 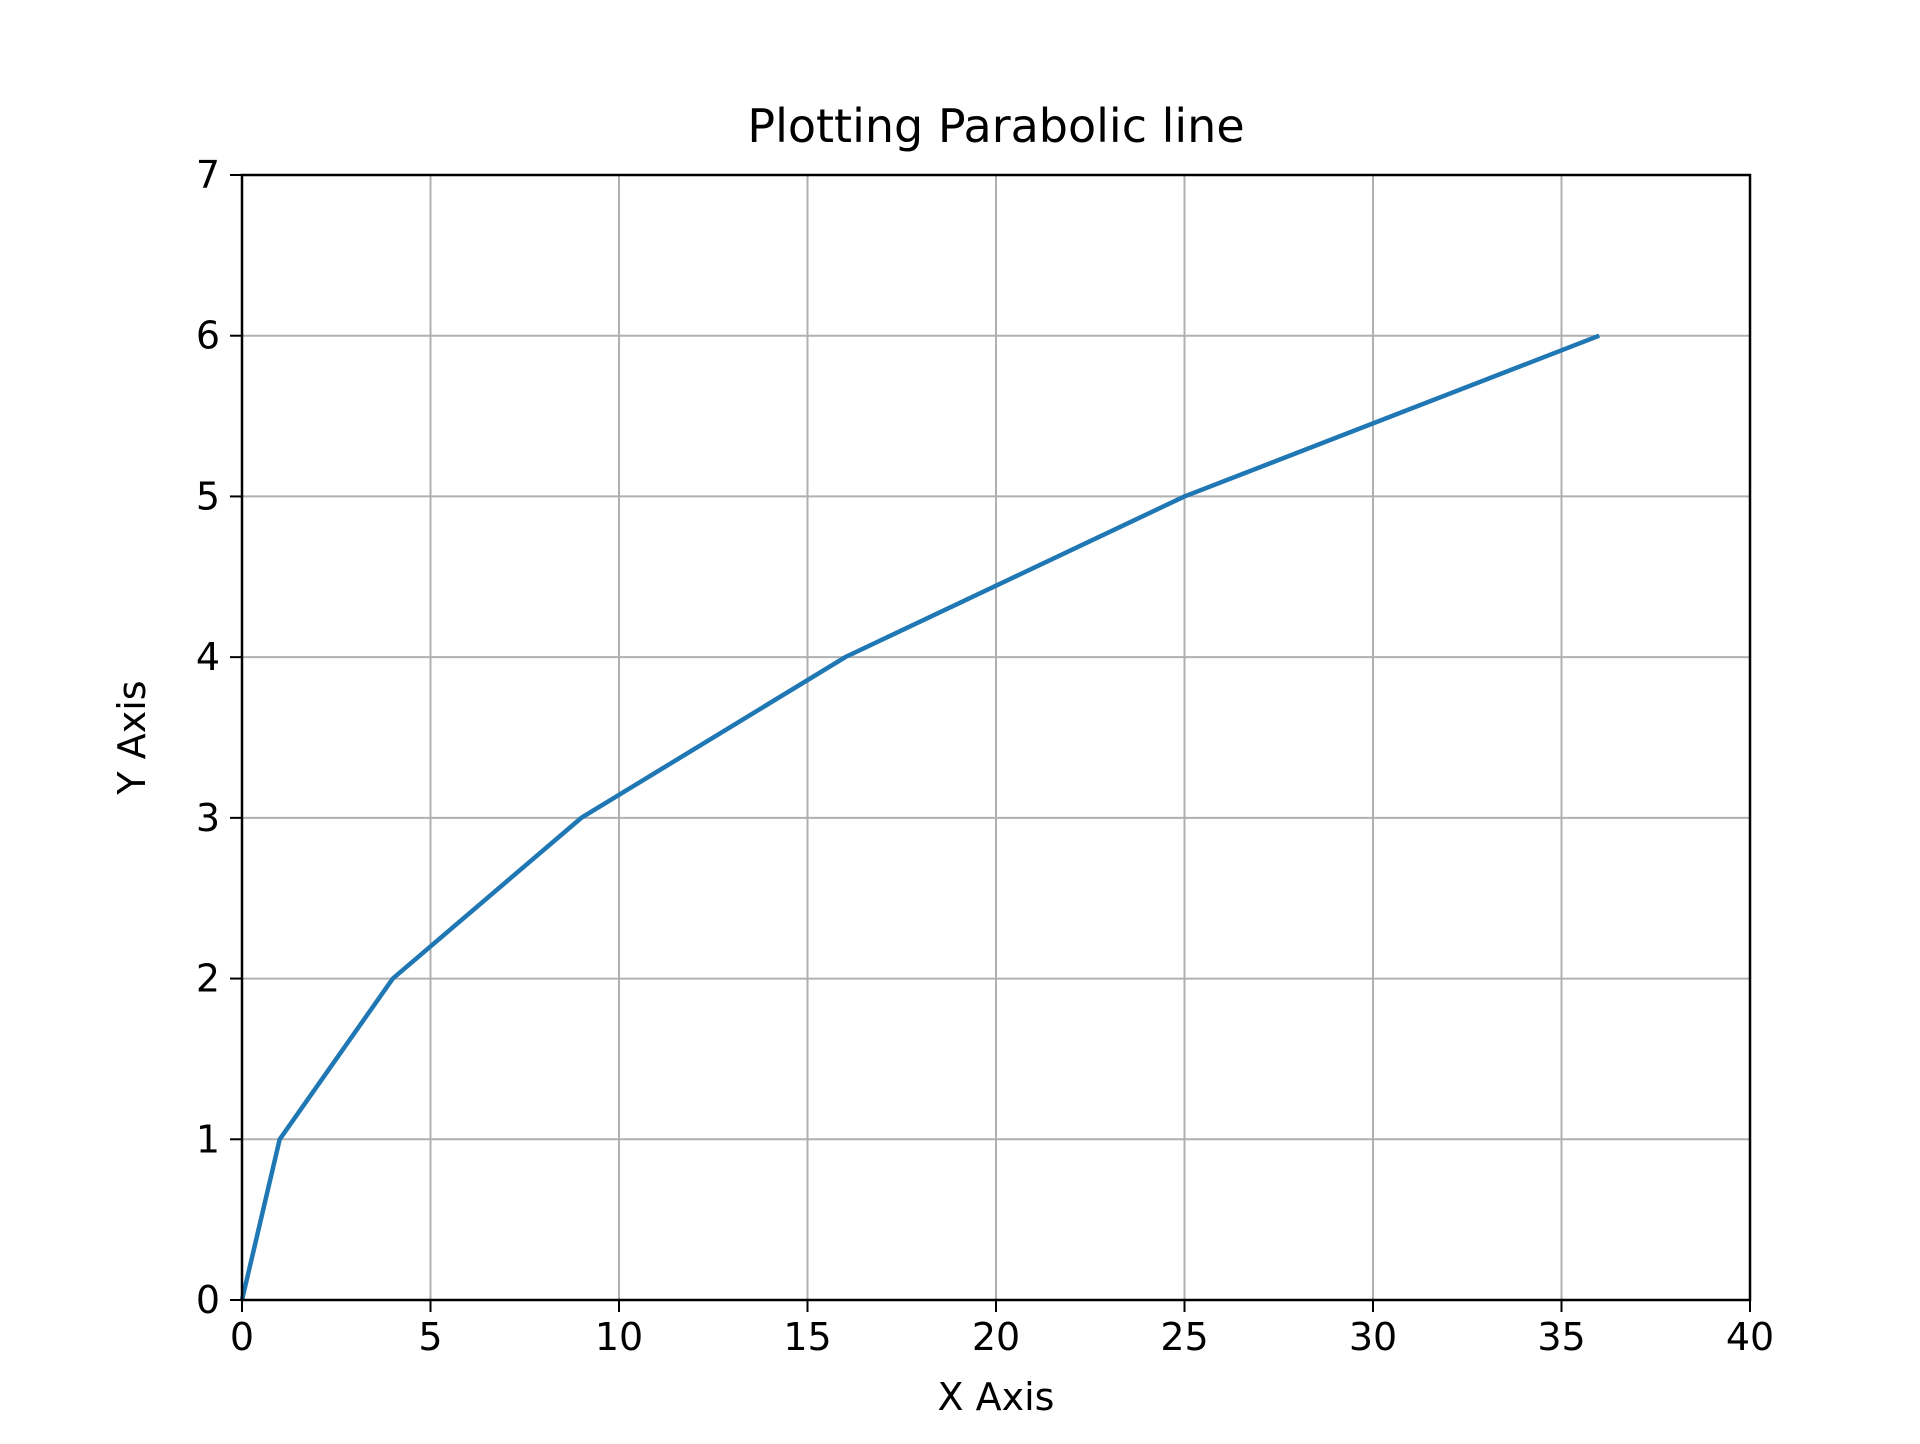 I want to click on y-tick-label: 7, so click(x=208, y=175).